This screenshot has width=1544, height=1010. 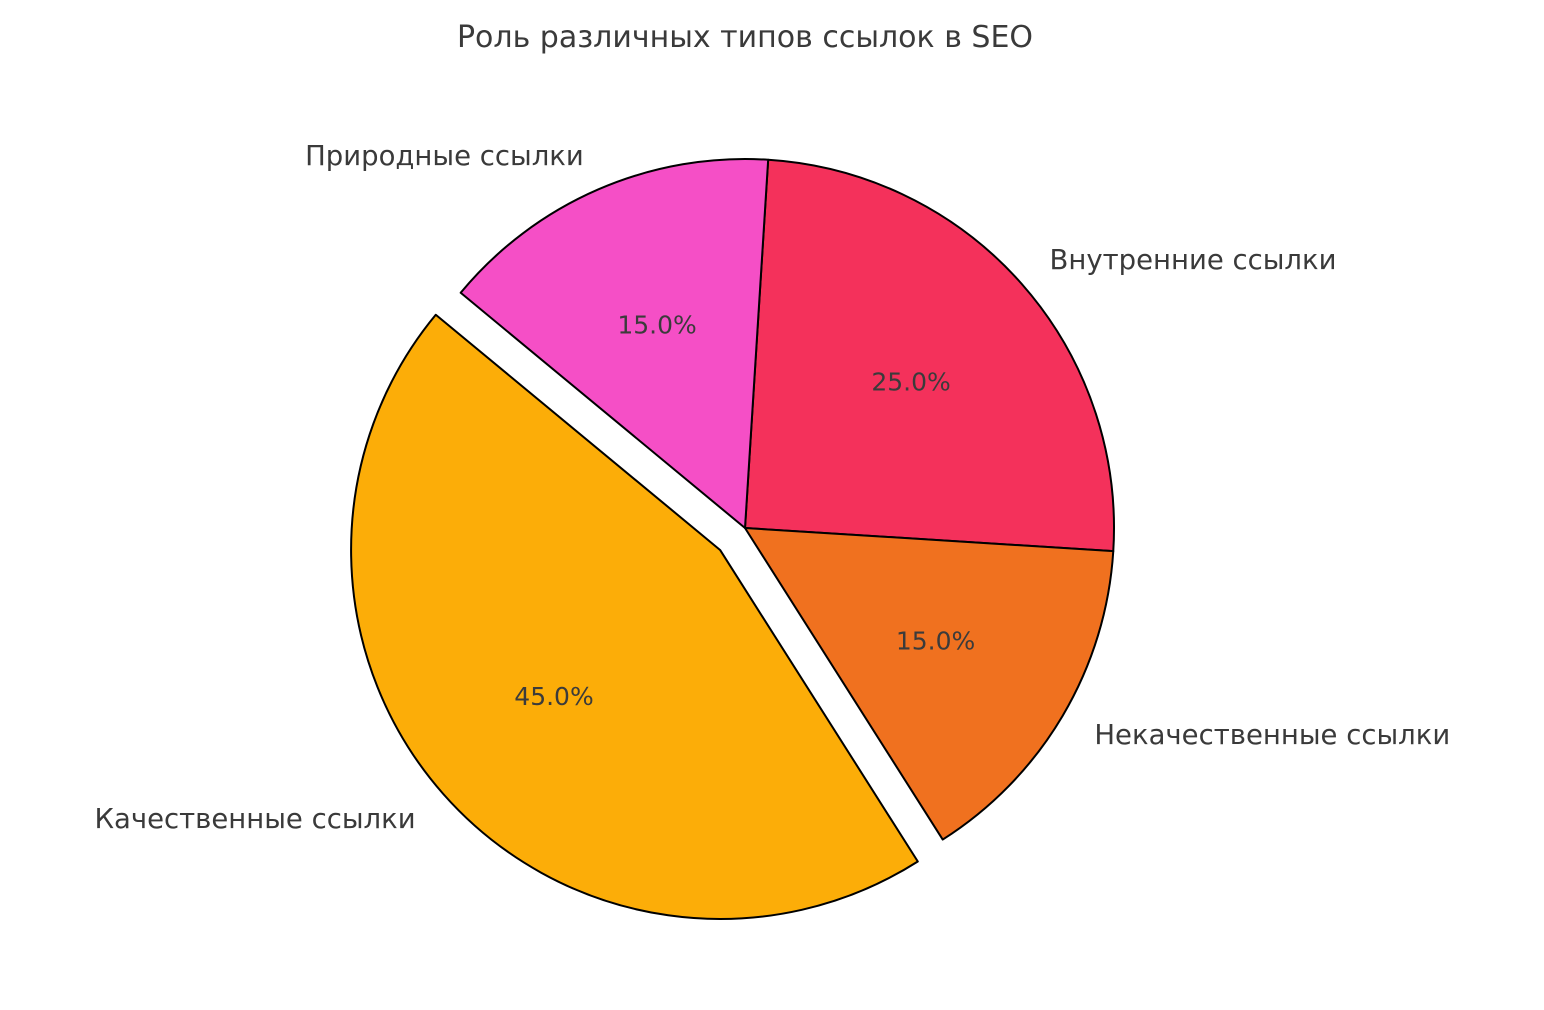 I want to click on pie-slice-pct-3: 15.0%, so click(x=656, y=325).